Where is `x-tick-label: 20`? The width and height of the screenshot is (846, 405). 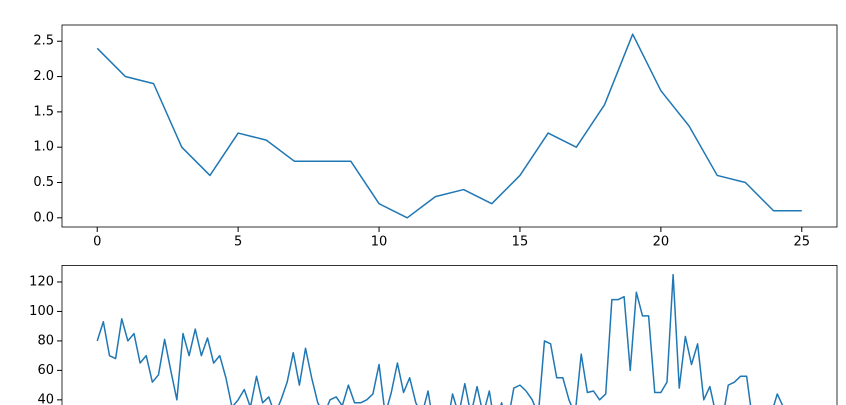
x-tick-label: 20 is located at coordinates (661, 242).